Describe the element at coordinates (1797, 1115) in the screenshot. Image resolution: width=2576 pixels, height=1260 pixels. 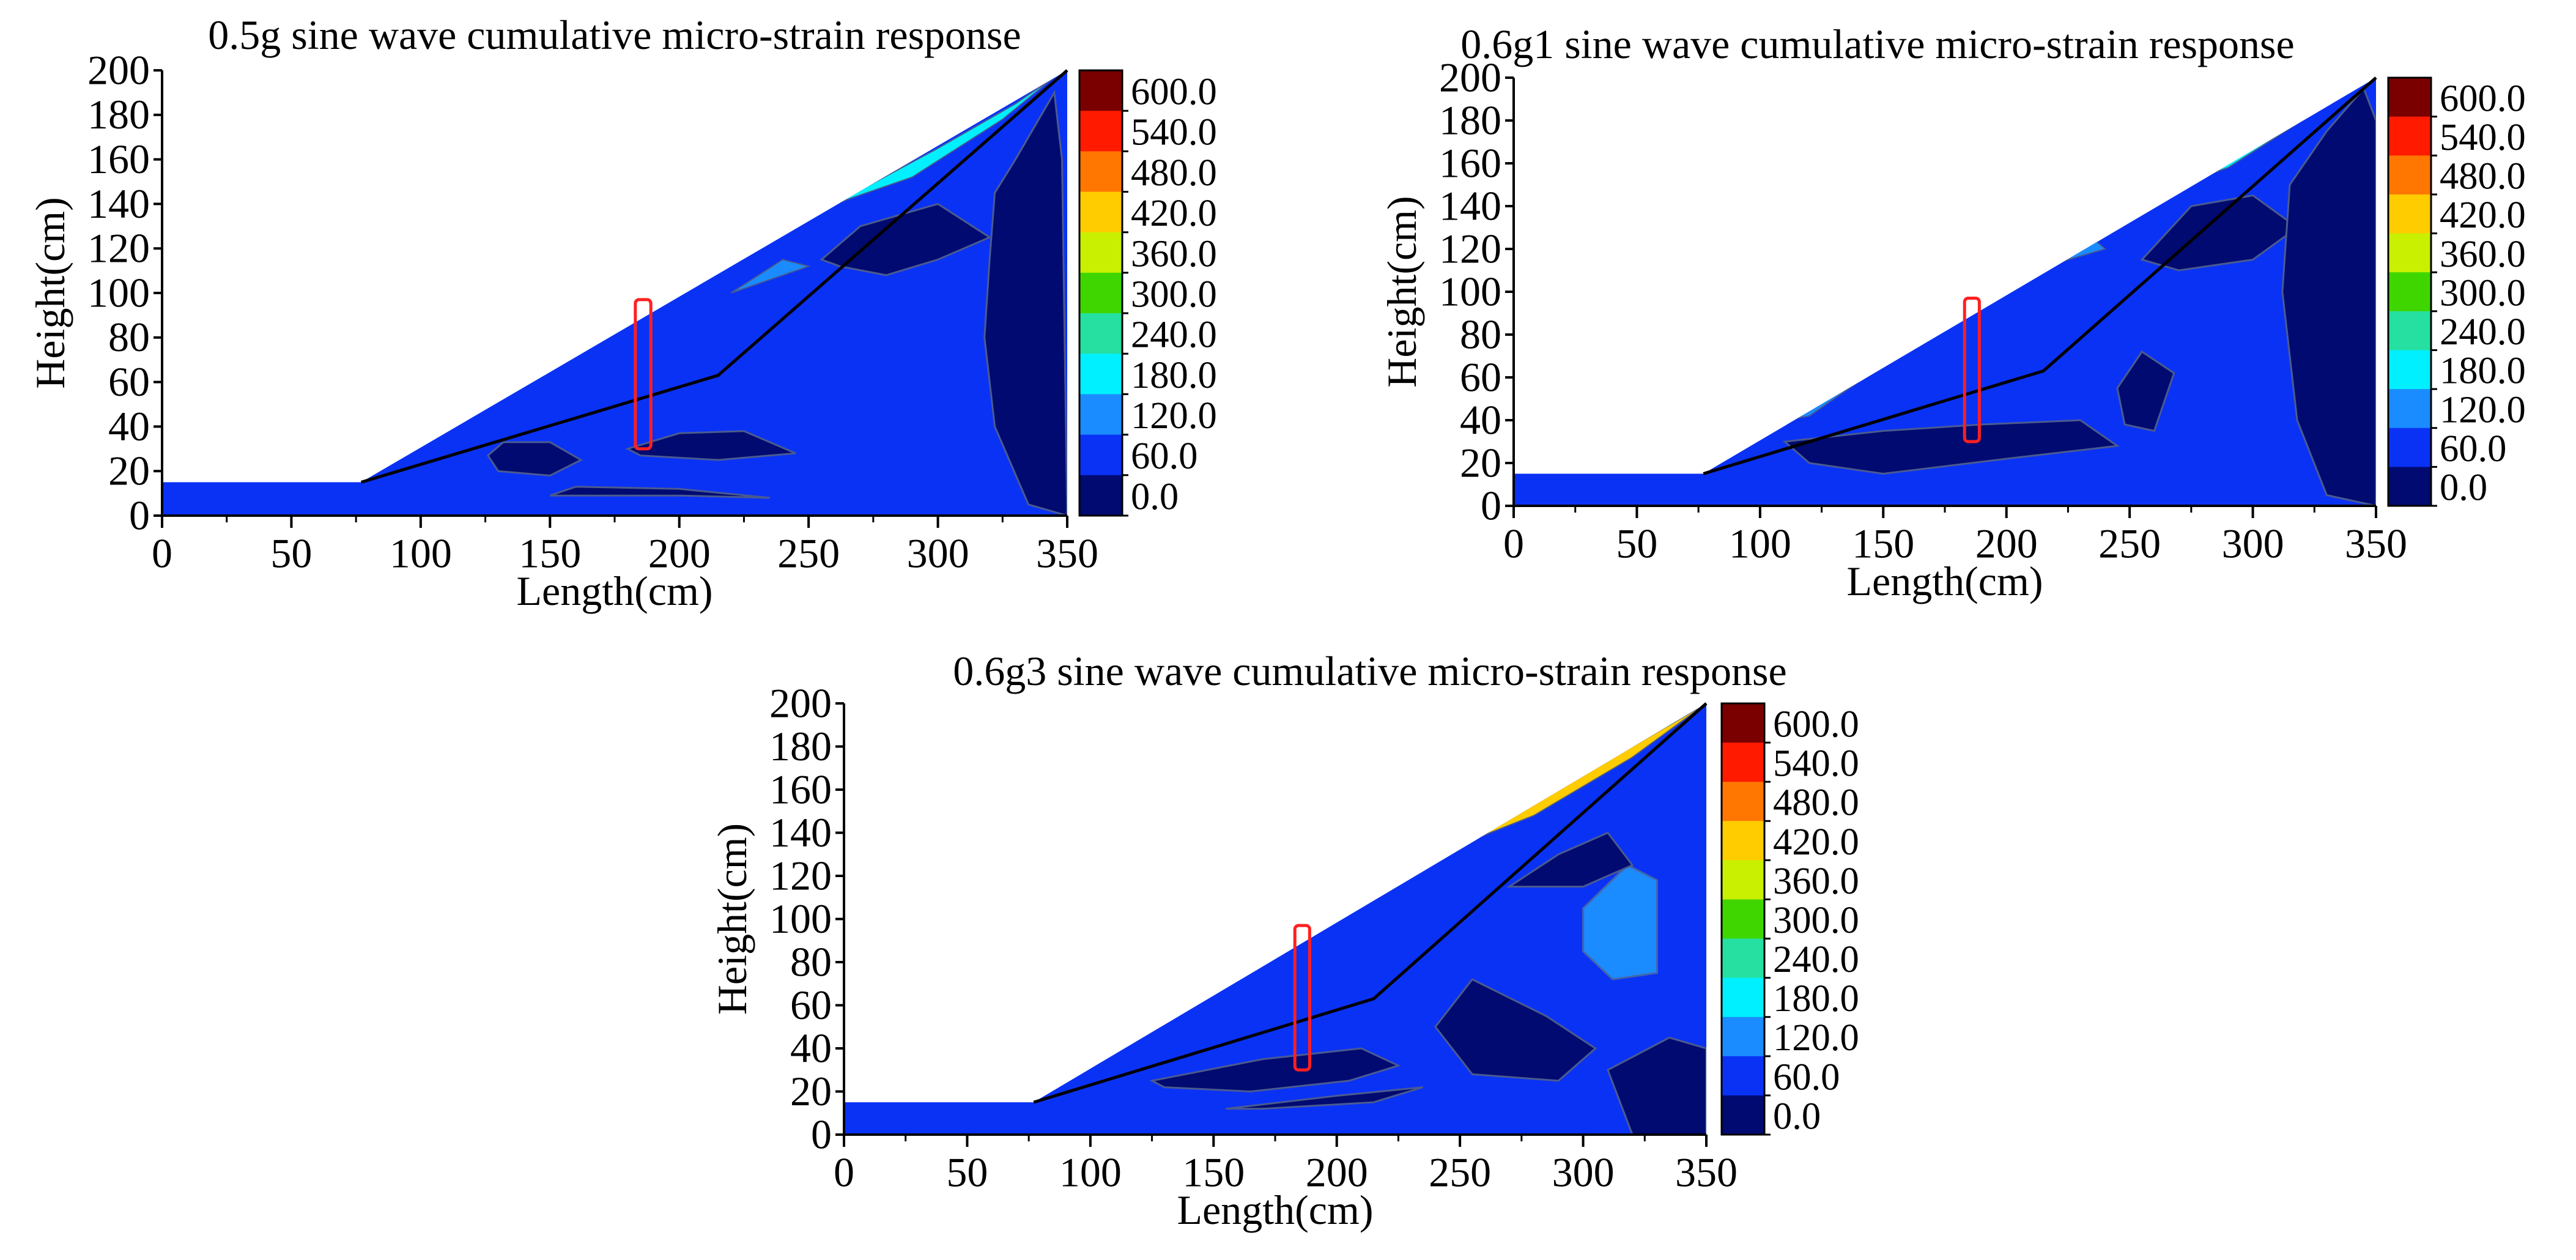
I see `colorbar-label: 0.0` at that location.